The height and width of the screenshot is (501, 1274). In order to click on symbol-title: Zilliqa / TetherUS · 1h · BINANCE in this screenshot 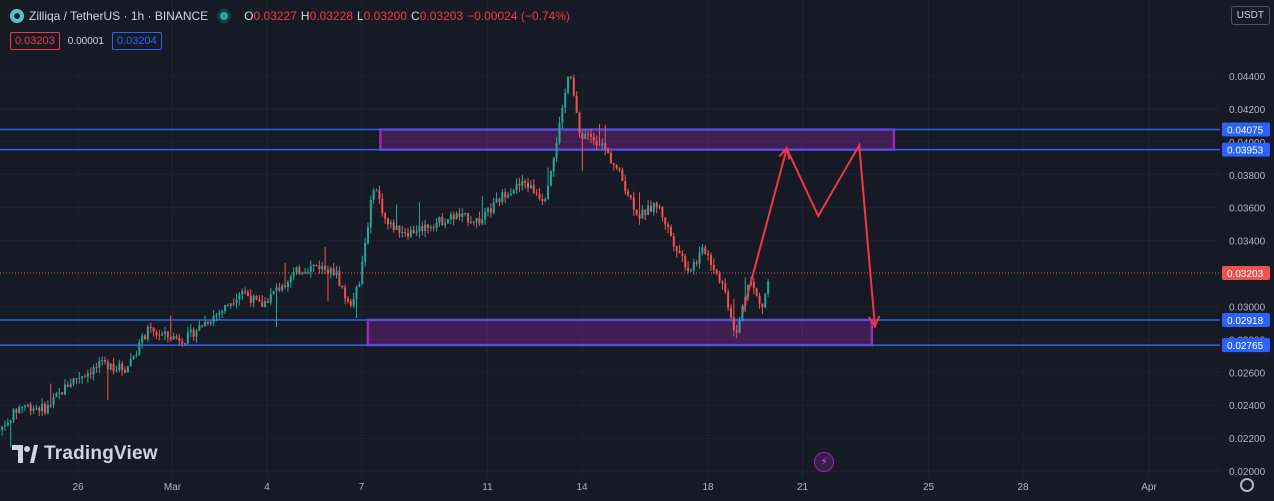, I will do `click(119, 16)`.